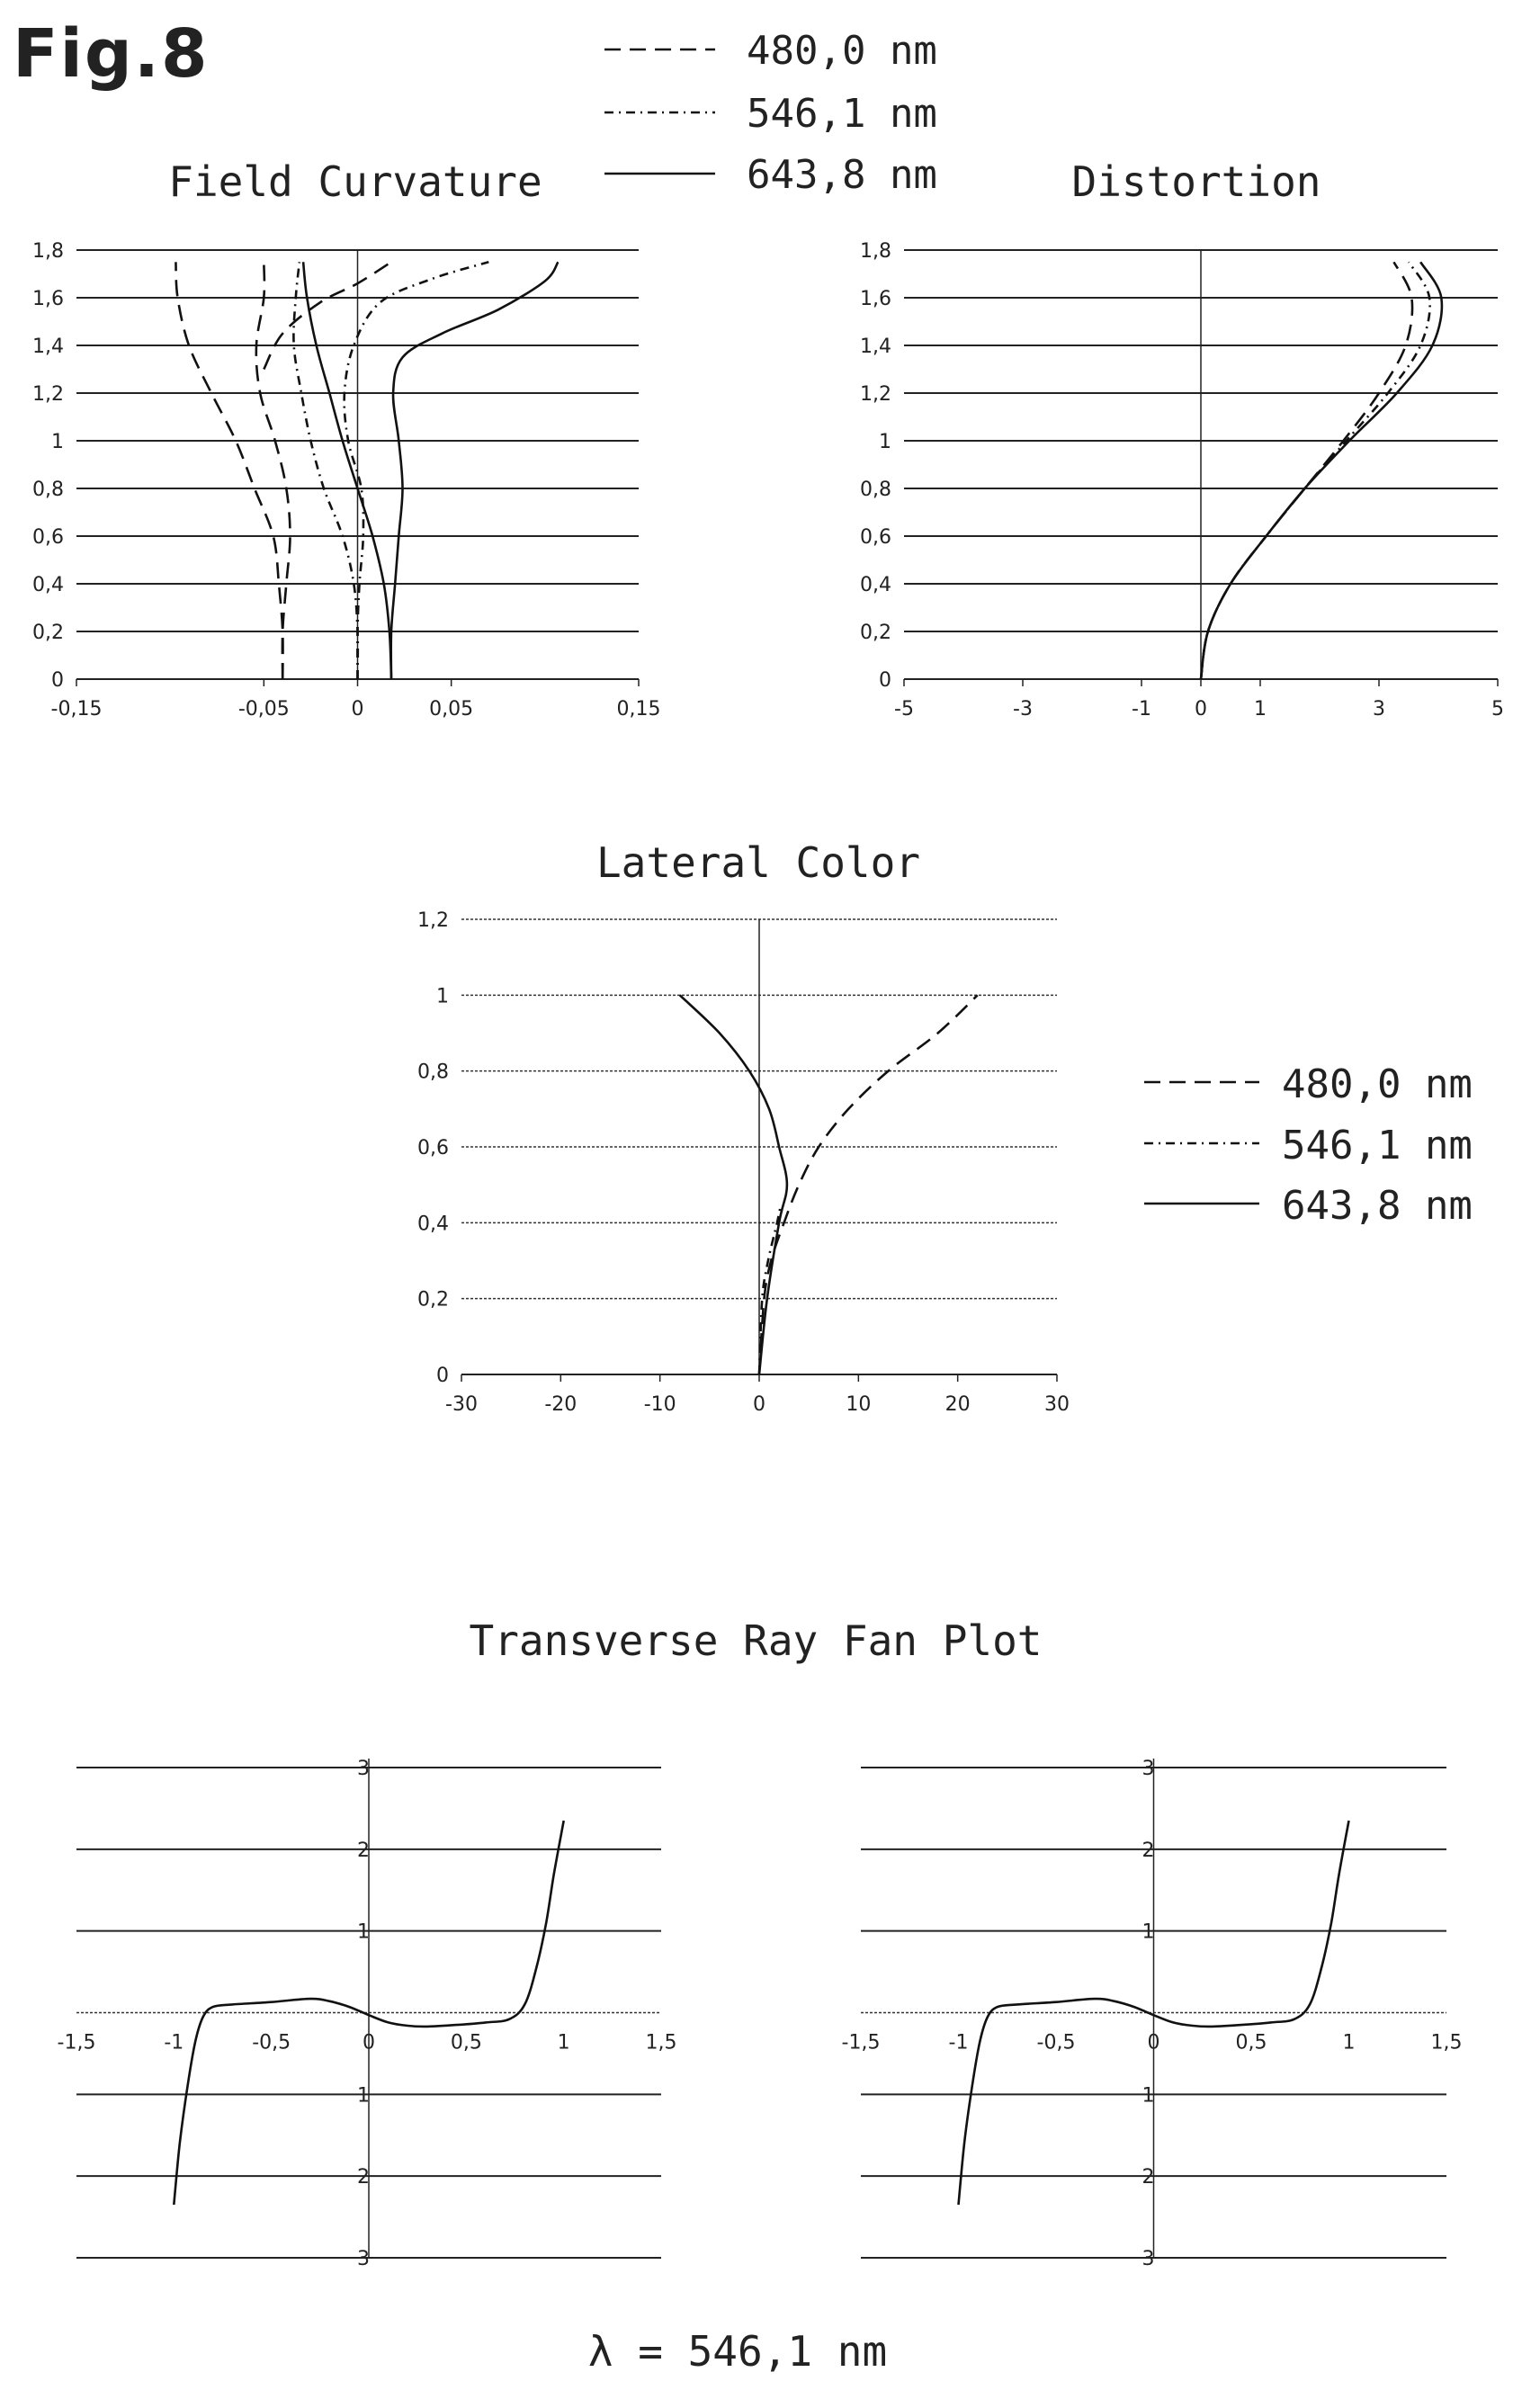 The image size is (1522, 2408). What do you see at coordinates (1057, 1404) in the screenshot?
I see `lat-x-tick-label: 30` at bounding box center [1057, 1404].